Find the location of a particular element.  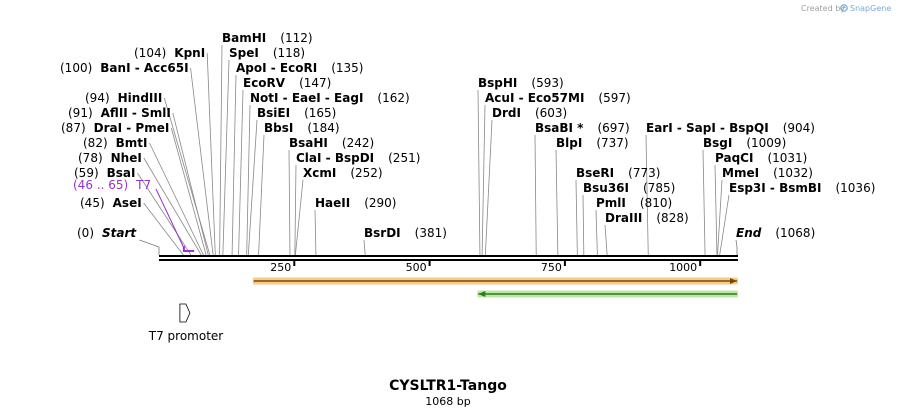

plasmid-name: CYSLTR1-Tango is located at coordinates (448, 386).